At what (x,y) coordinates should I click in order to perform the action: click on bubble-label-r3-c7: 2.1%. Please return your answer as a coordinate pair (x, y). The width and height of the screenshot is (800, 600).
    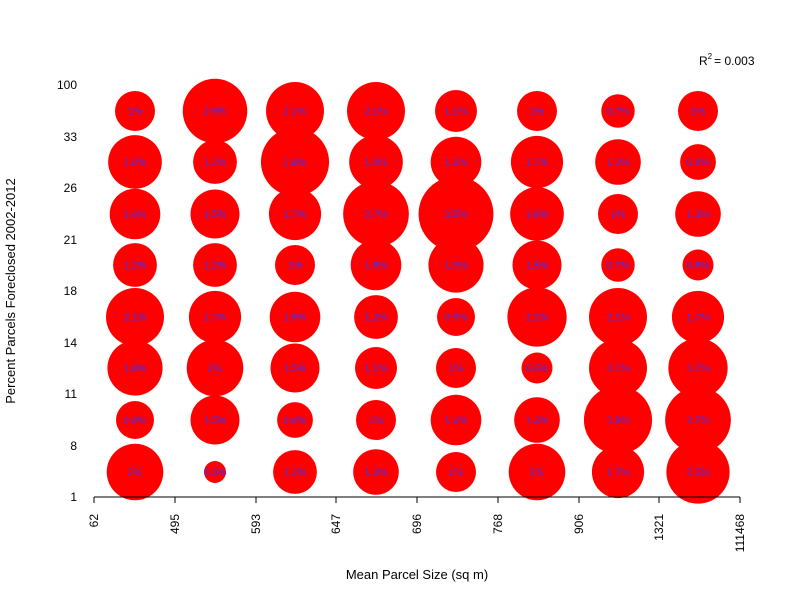
    Looking at the image, I should click on (618, 369).